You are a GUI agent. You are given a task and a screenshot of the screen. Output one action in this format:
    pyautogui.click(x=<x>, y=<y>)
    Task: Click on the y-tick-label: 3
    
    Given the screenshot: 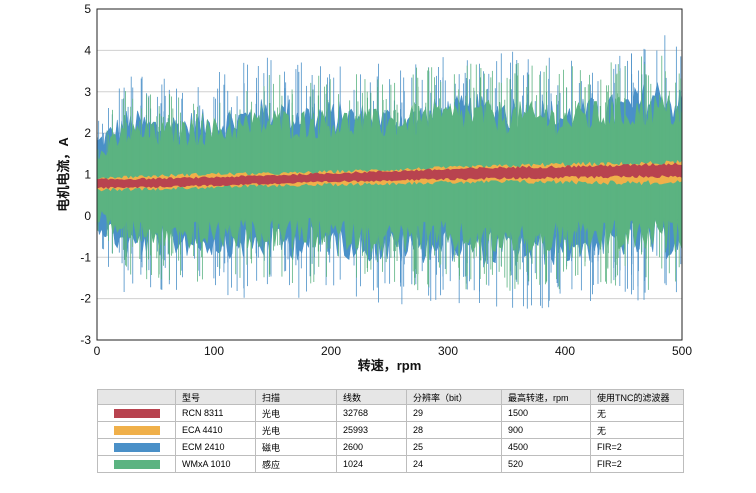 What is the action you would take?
    pyautogui.click(x=87, y=92)
    